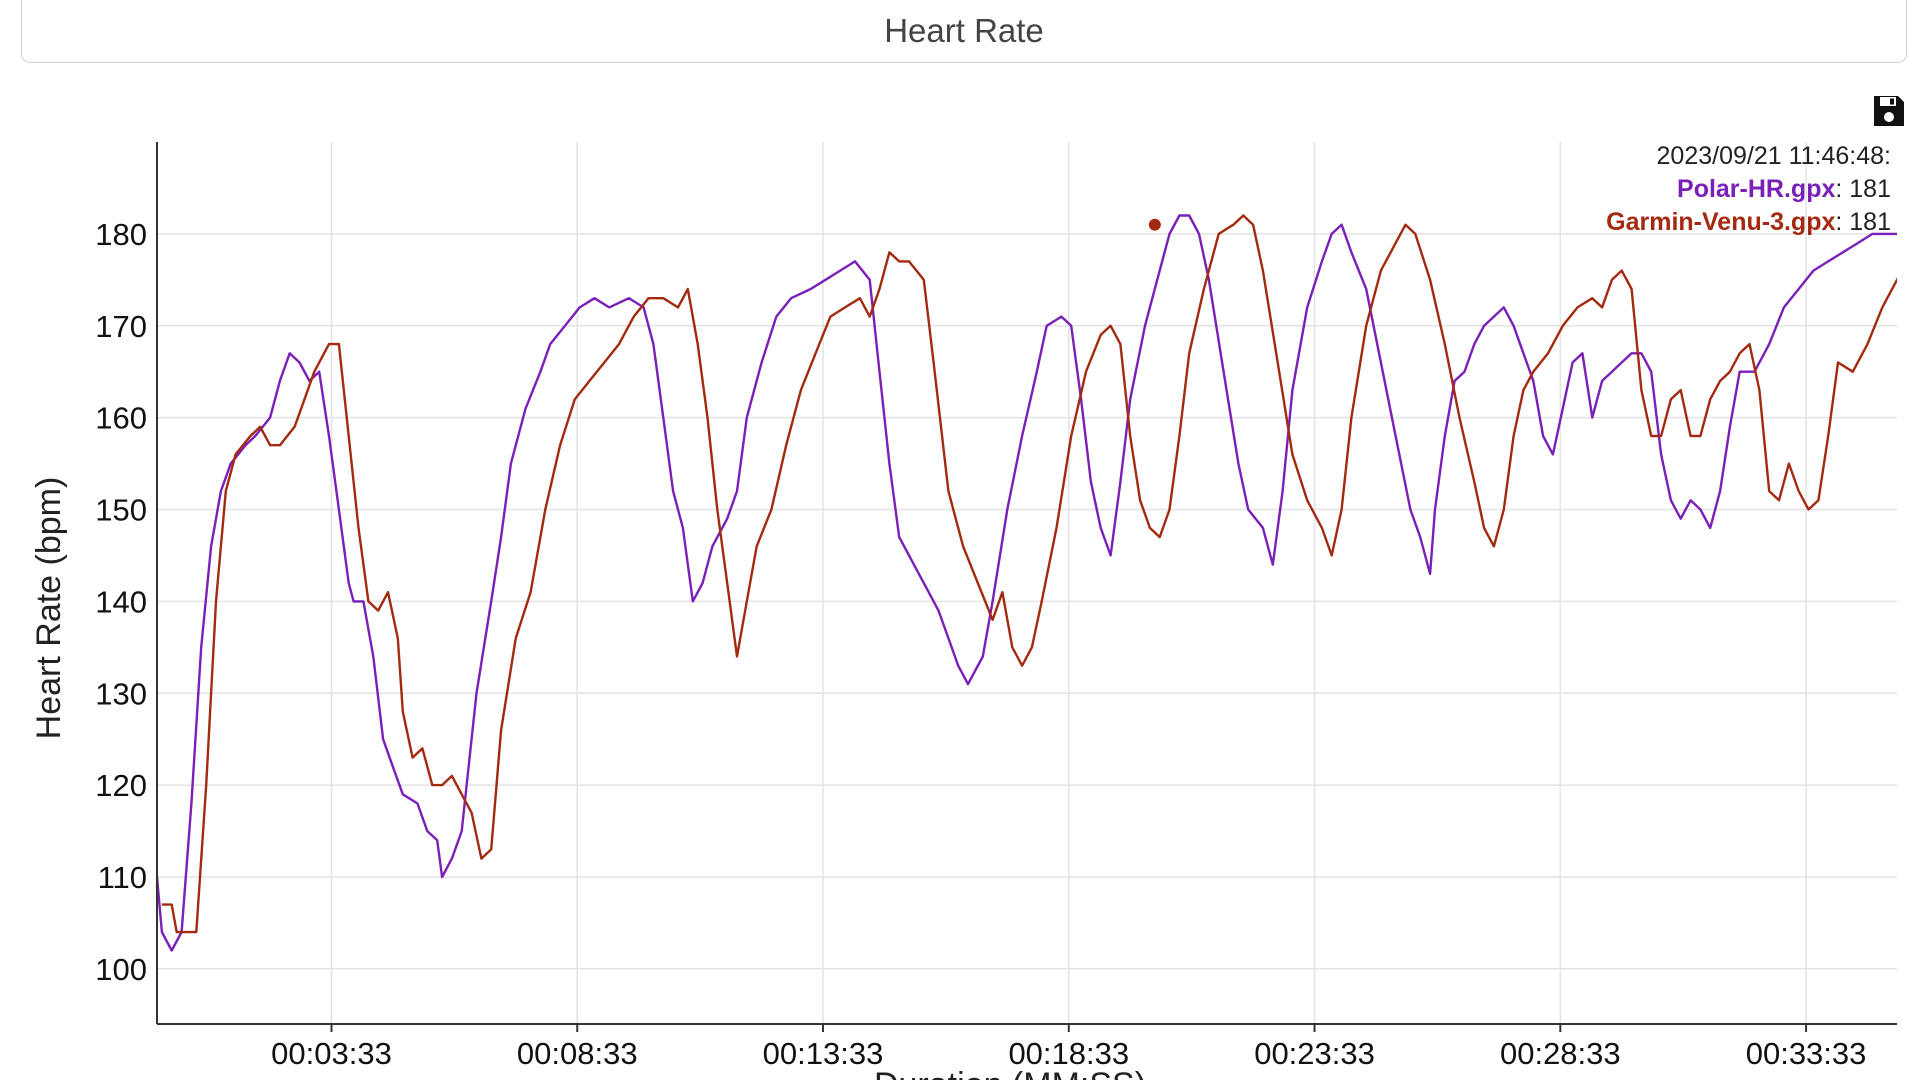 The height and width of the screenshot is (1080, 1920). Describe the element at coordinates (121, 693) in the screenshot. I see `y-tick-label: 130` at that location.